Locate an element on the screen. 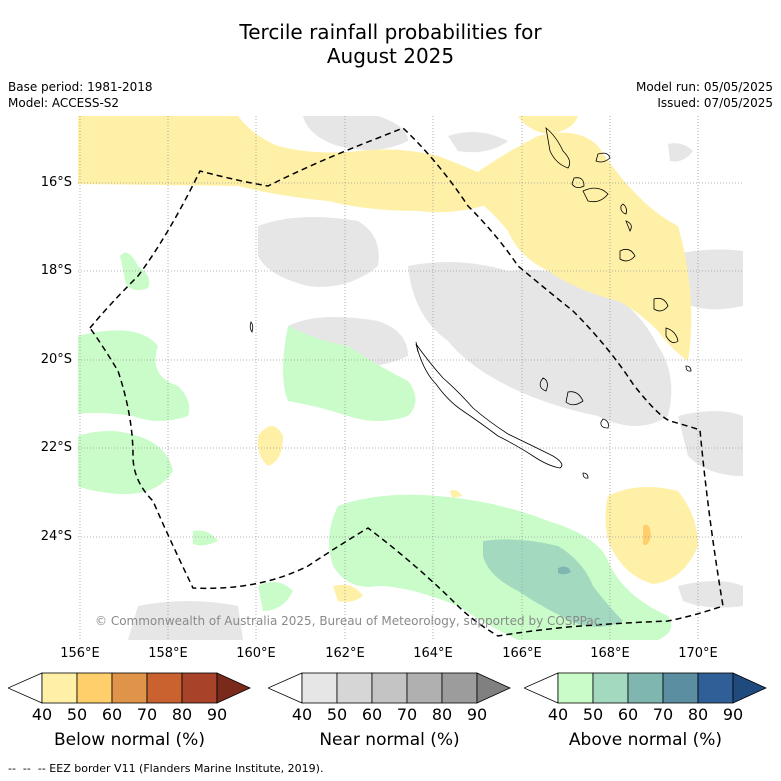  cbar-near-tick: 40 is located at coordinates (302, 714).